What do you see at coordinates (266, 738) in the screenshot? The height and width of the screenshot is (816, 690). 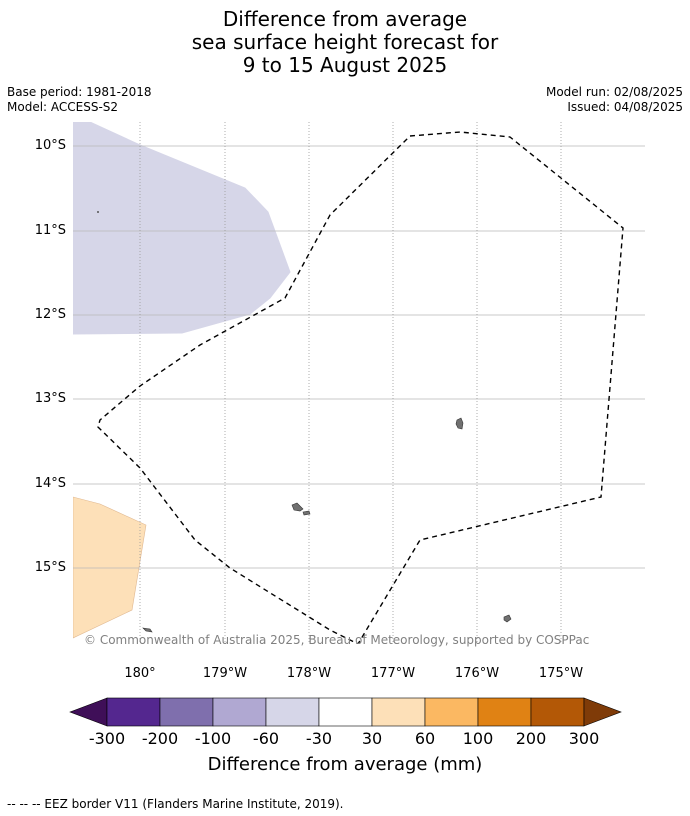 I see `colorbar-tick-label: -60` at bounding box center [266, 738].